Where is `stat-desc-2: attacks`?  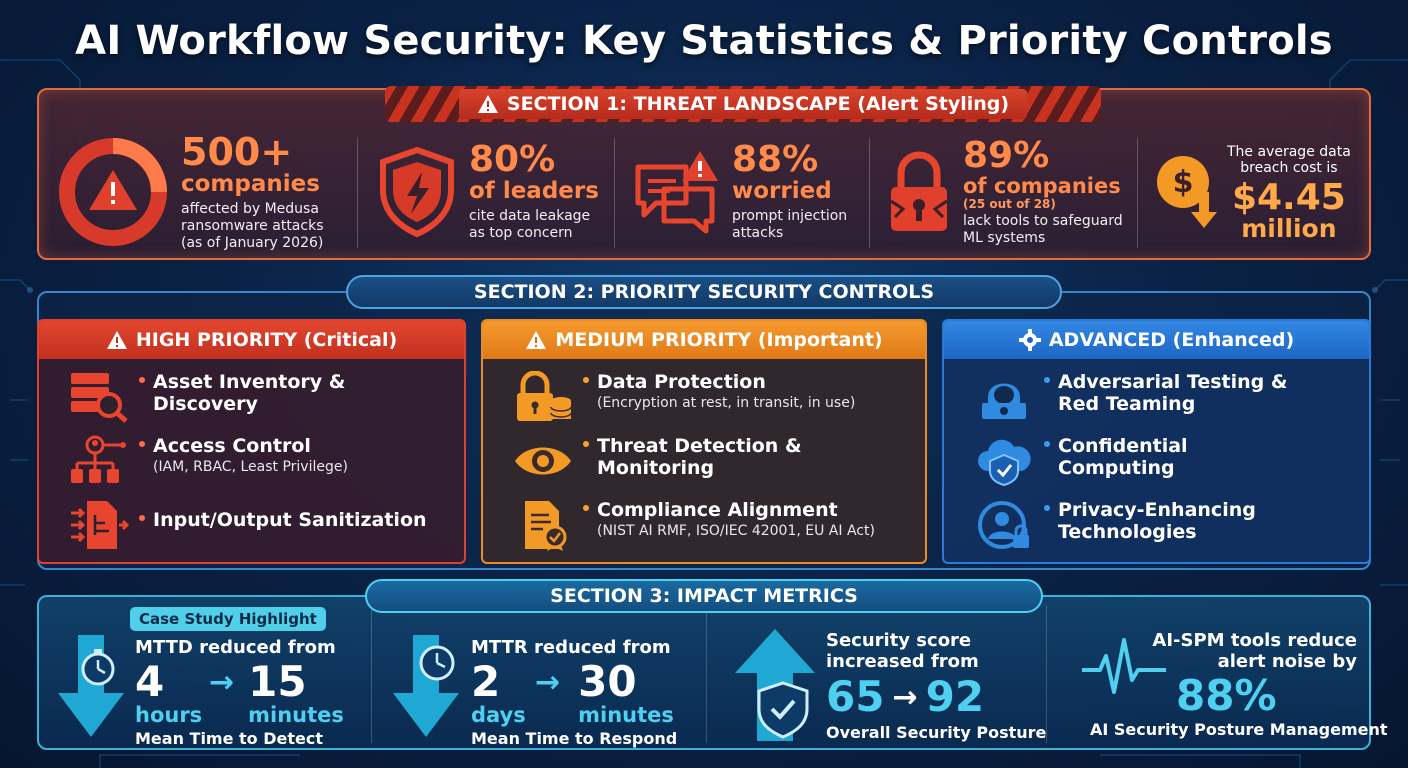 stat-desc-2: attacks is located at coordinates (758, 233).